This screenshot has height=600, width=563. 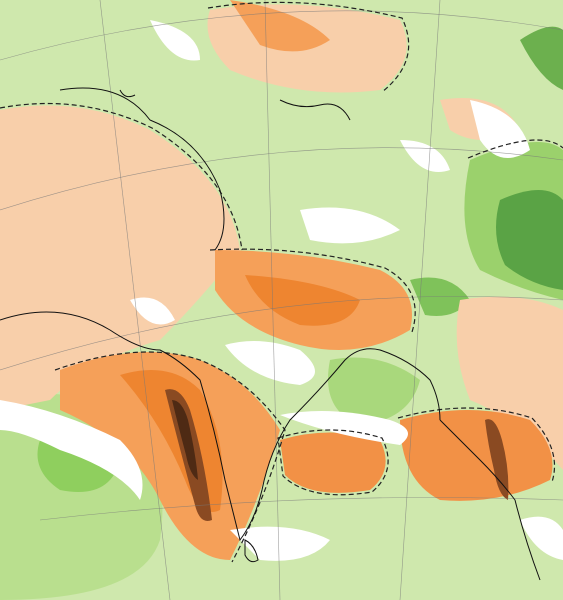 I want to click on dark-region, so click(x=497, y=459).